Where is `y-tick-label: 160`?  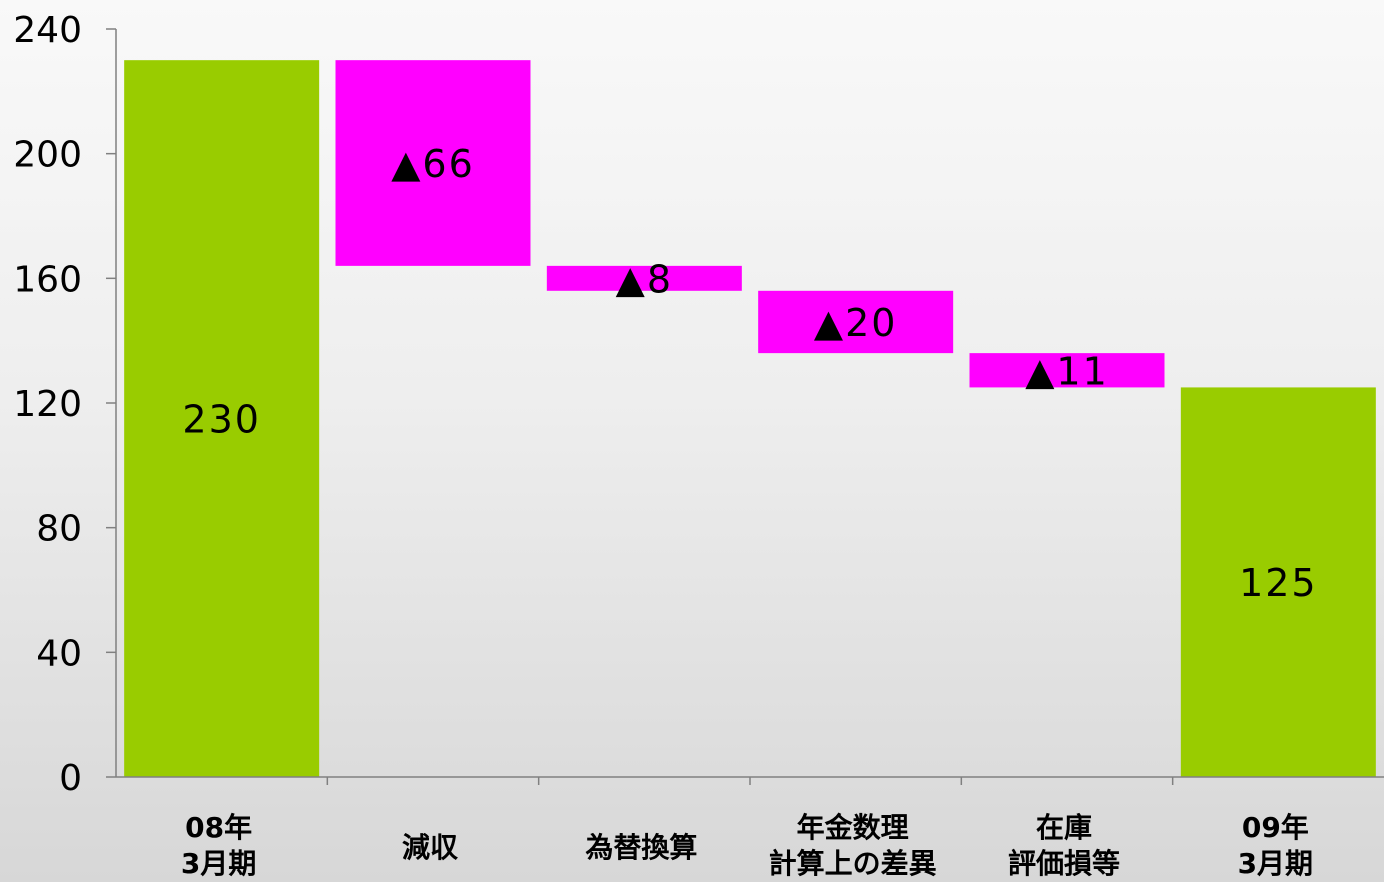 y-tick-label: 160 is located at coordinates (47, 279).